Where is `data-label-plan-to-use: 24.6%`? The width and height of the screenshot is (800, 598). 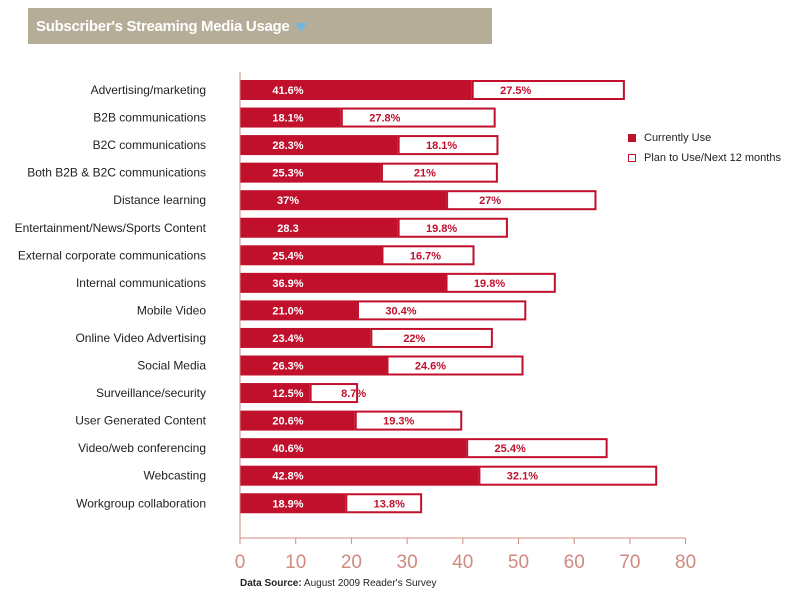
data-label-plan-to-use: 24.6% is located at coordinates (430, 367).